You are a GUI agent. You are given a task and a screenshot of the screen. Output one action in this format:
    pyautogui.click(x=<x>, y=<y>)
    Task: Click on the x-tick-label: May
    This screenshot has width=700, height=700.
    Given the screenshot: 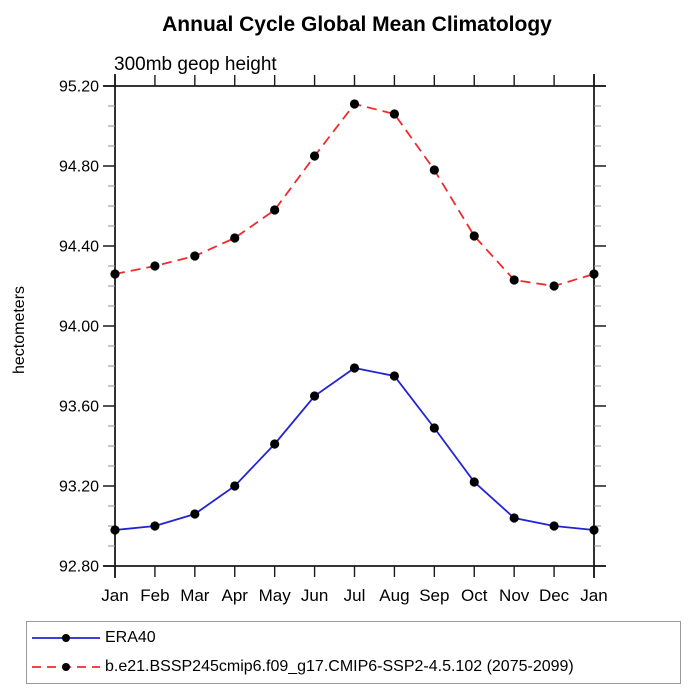 What is the action you would take?
    pyautogui.click(x=275, y=595)
    